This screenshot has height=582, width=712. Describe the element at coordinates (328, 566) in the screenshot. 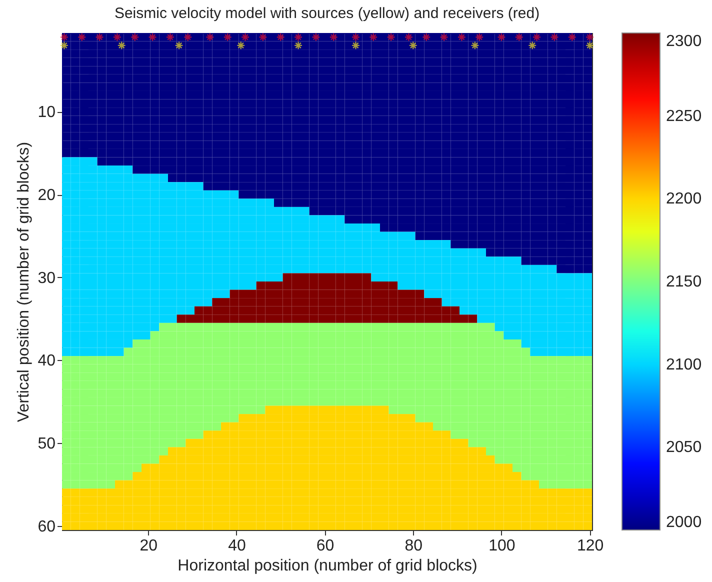

I see `x-axis-title: Horizontal position (number of grid blocks)` at that location.